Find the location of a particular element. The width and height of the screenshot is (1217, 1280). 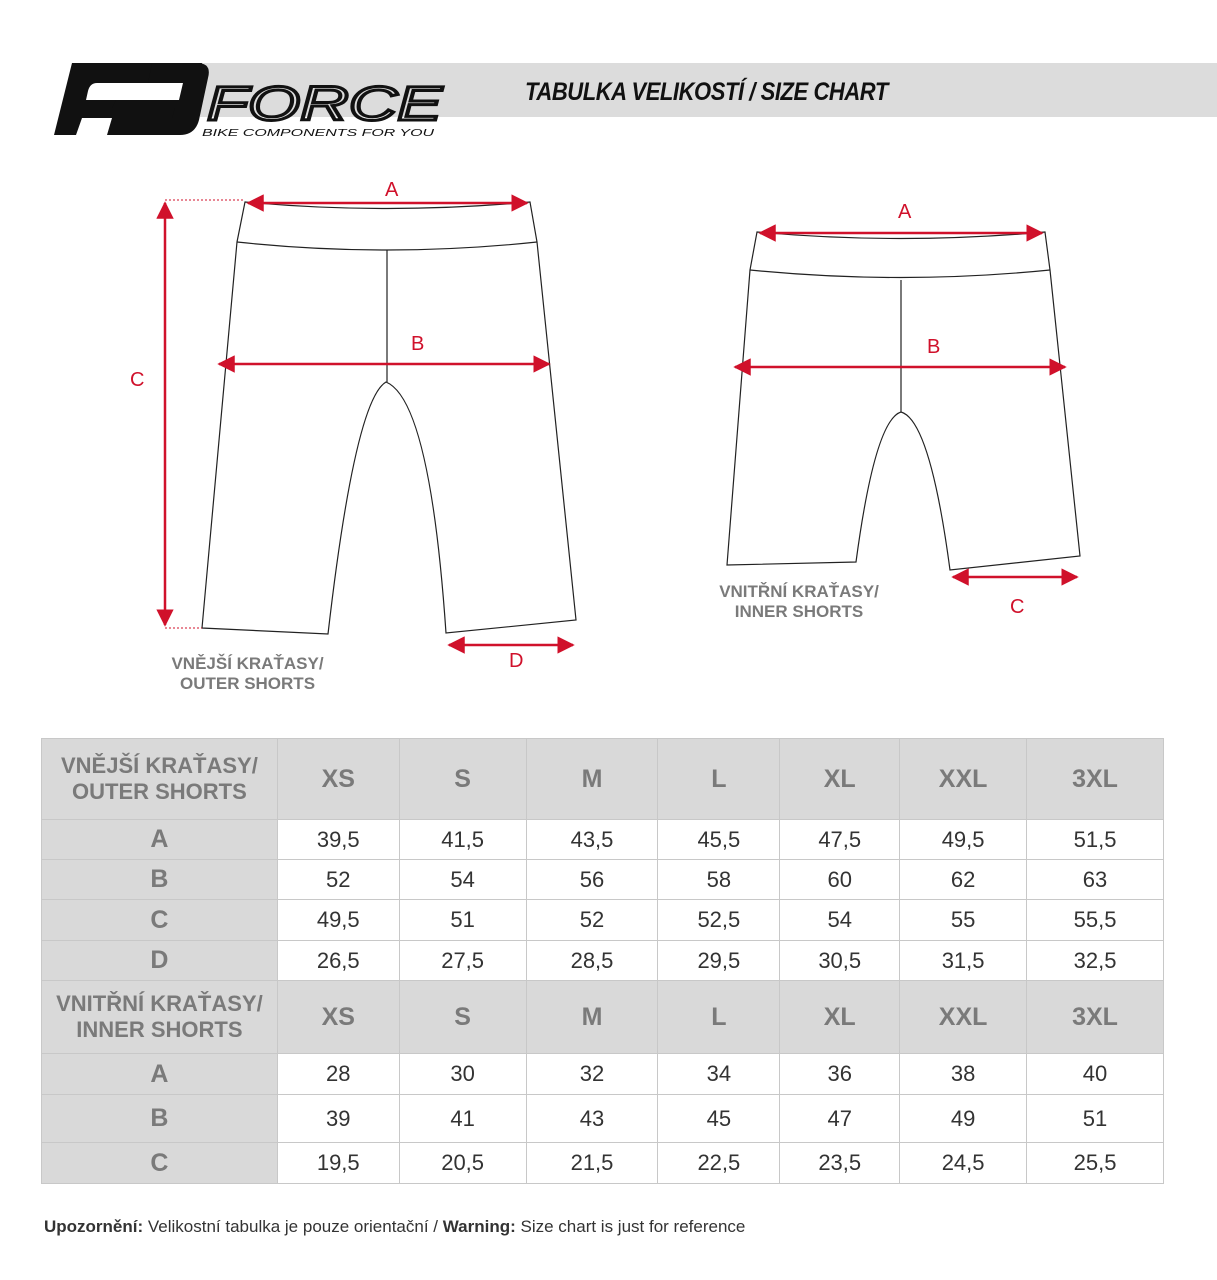

table-row: A 28 30 32 34 36 38 40 is located at coordinates (602, 1074).